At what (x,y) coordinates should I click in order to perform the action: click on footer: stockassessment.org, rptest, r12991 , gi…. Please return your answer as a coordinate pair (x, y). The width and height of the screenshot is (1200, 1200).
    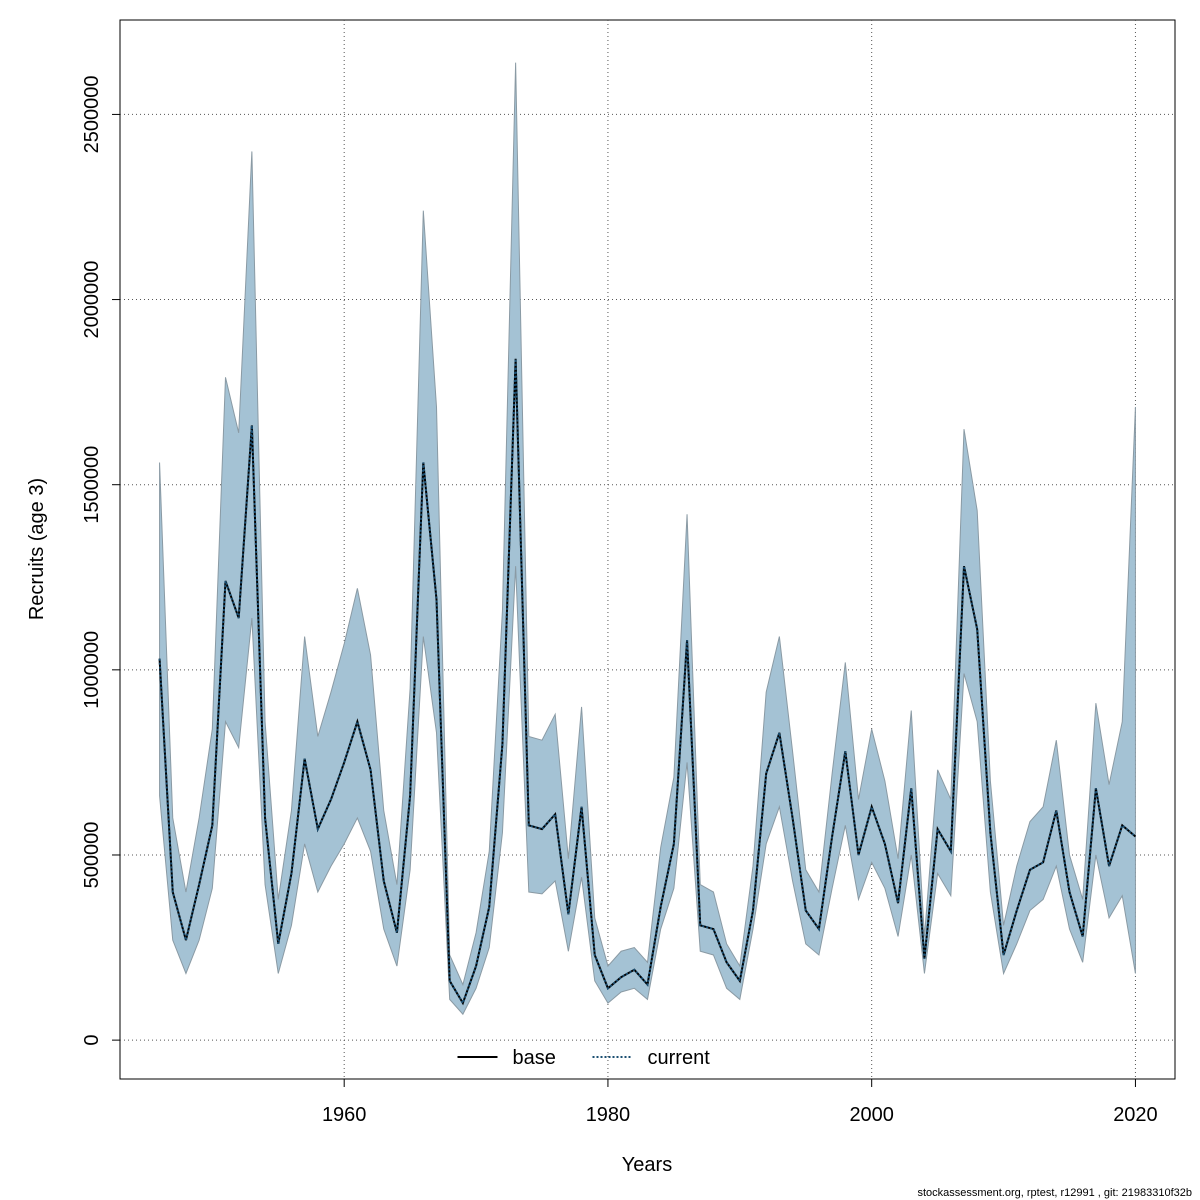
    Looking at the image, I should click on (1054, 1193).